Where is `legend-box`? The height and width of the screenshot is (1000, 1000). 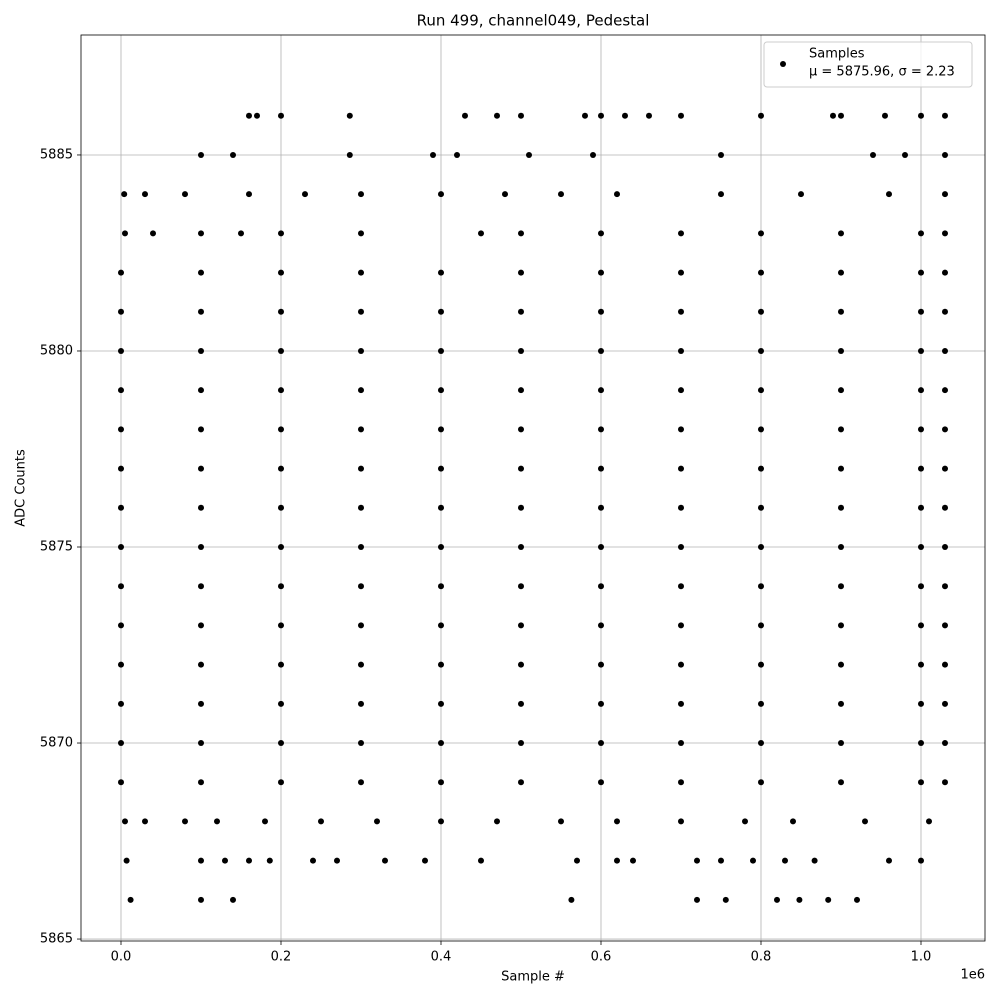
legend-box is located at coordinates (868, 64).